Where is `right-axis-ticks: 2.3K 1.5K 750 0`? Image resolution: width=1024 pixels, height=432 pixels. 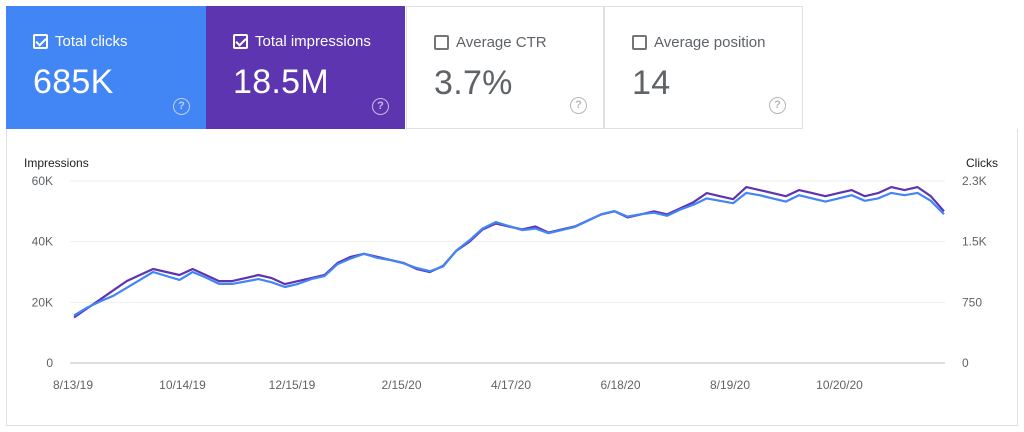
right-axis-ticks: 2.3K 1.5K 750 0 is located at coordinates (974, 272).